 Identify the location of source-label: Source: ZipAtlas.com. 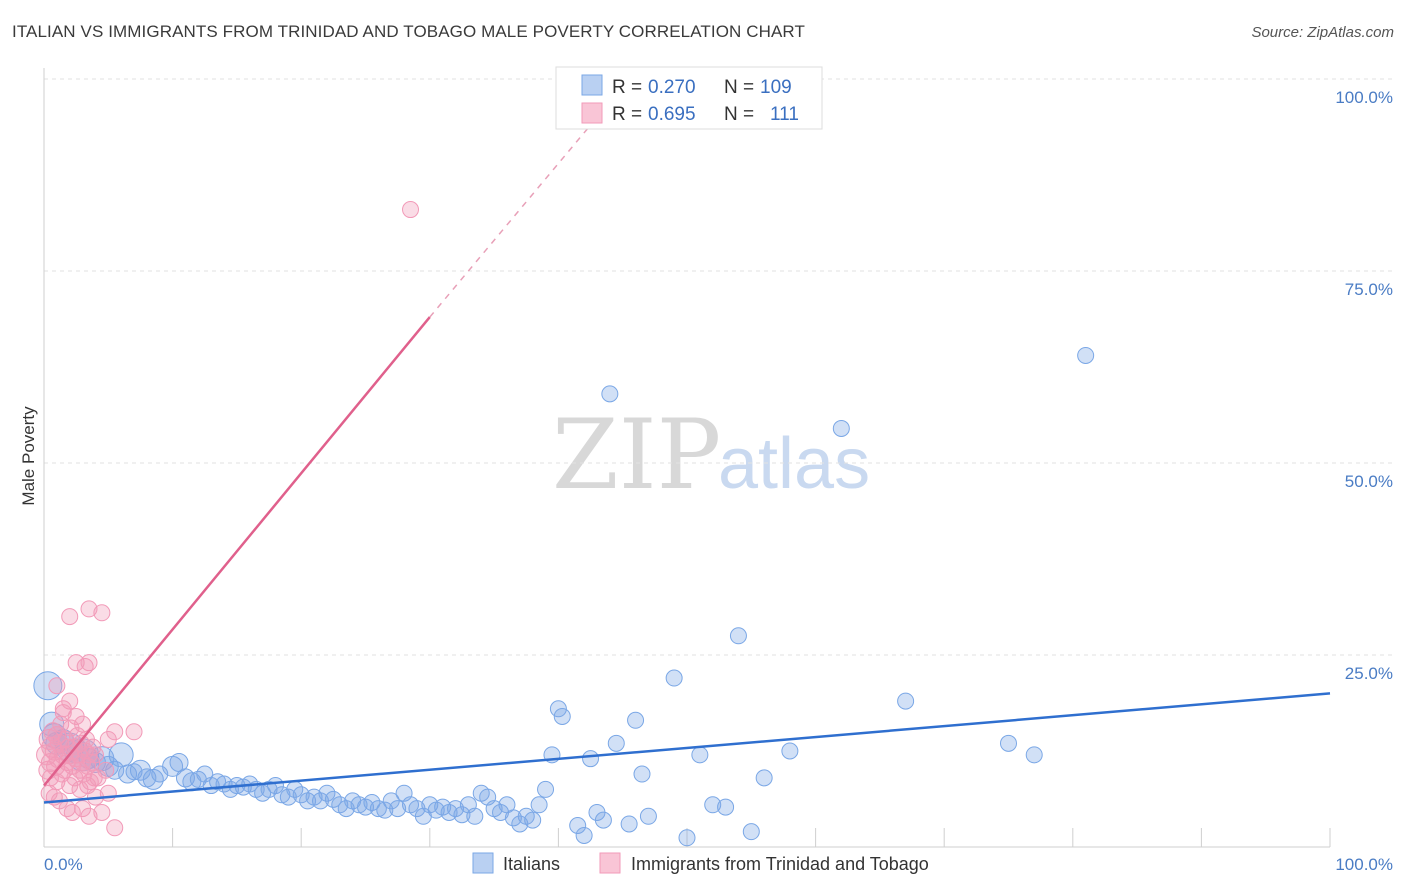
(1322, 32).